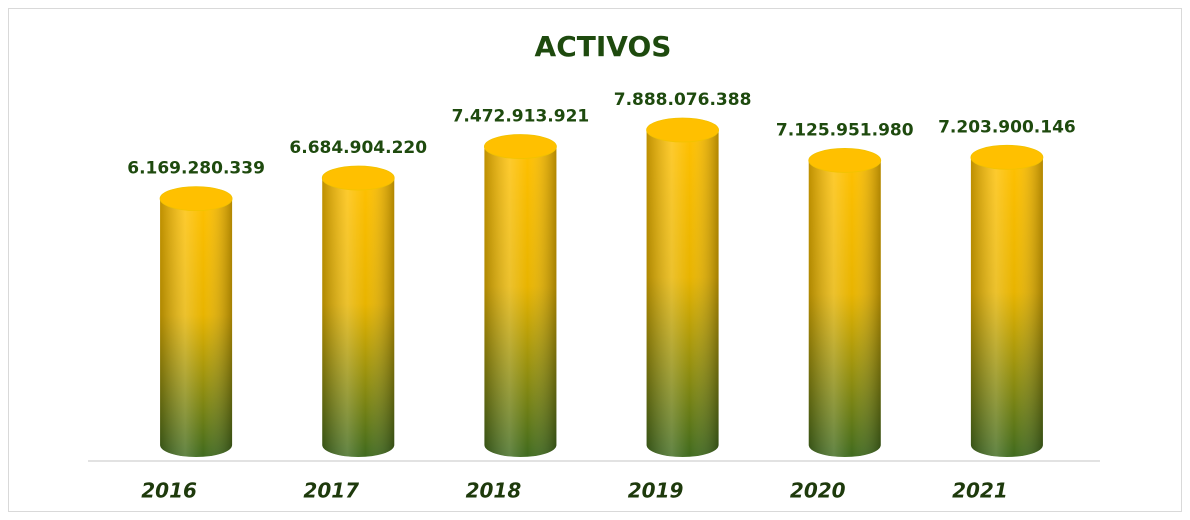 The image size is (1190, 520). I want to click on x-tick-label: 2019, so click(656, 491).